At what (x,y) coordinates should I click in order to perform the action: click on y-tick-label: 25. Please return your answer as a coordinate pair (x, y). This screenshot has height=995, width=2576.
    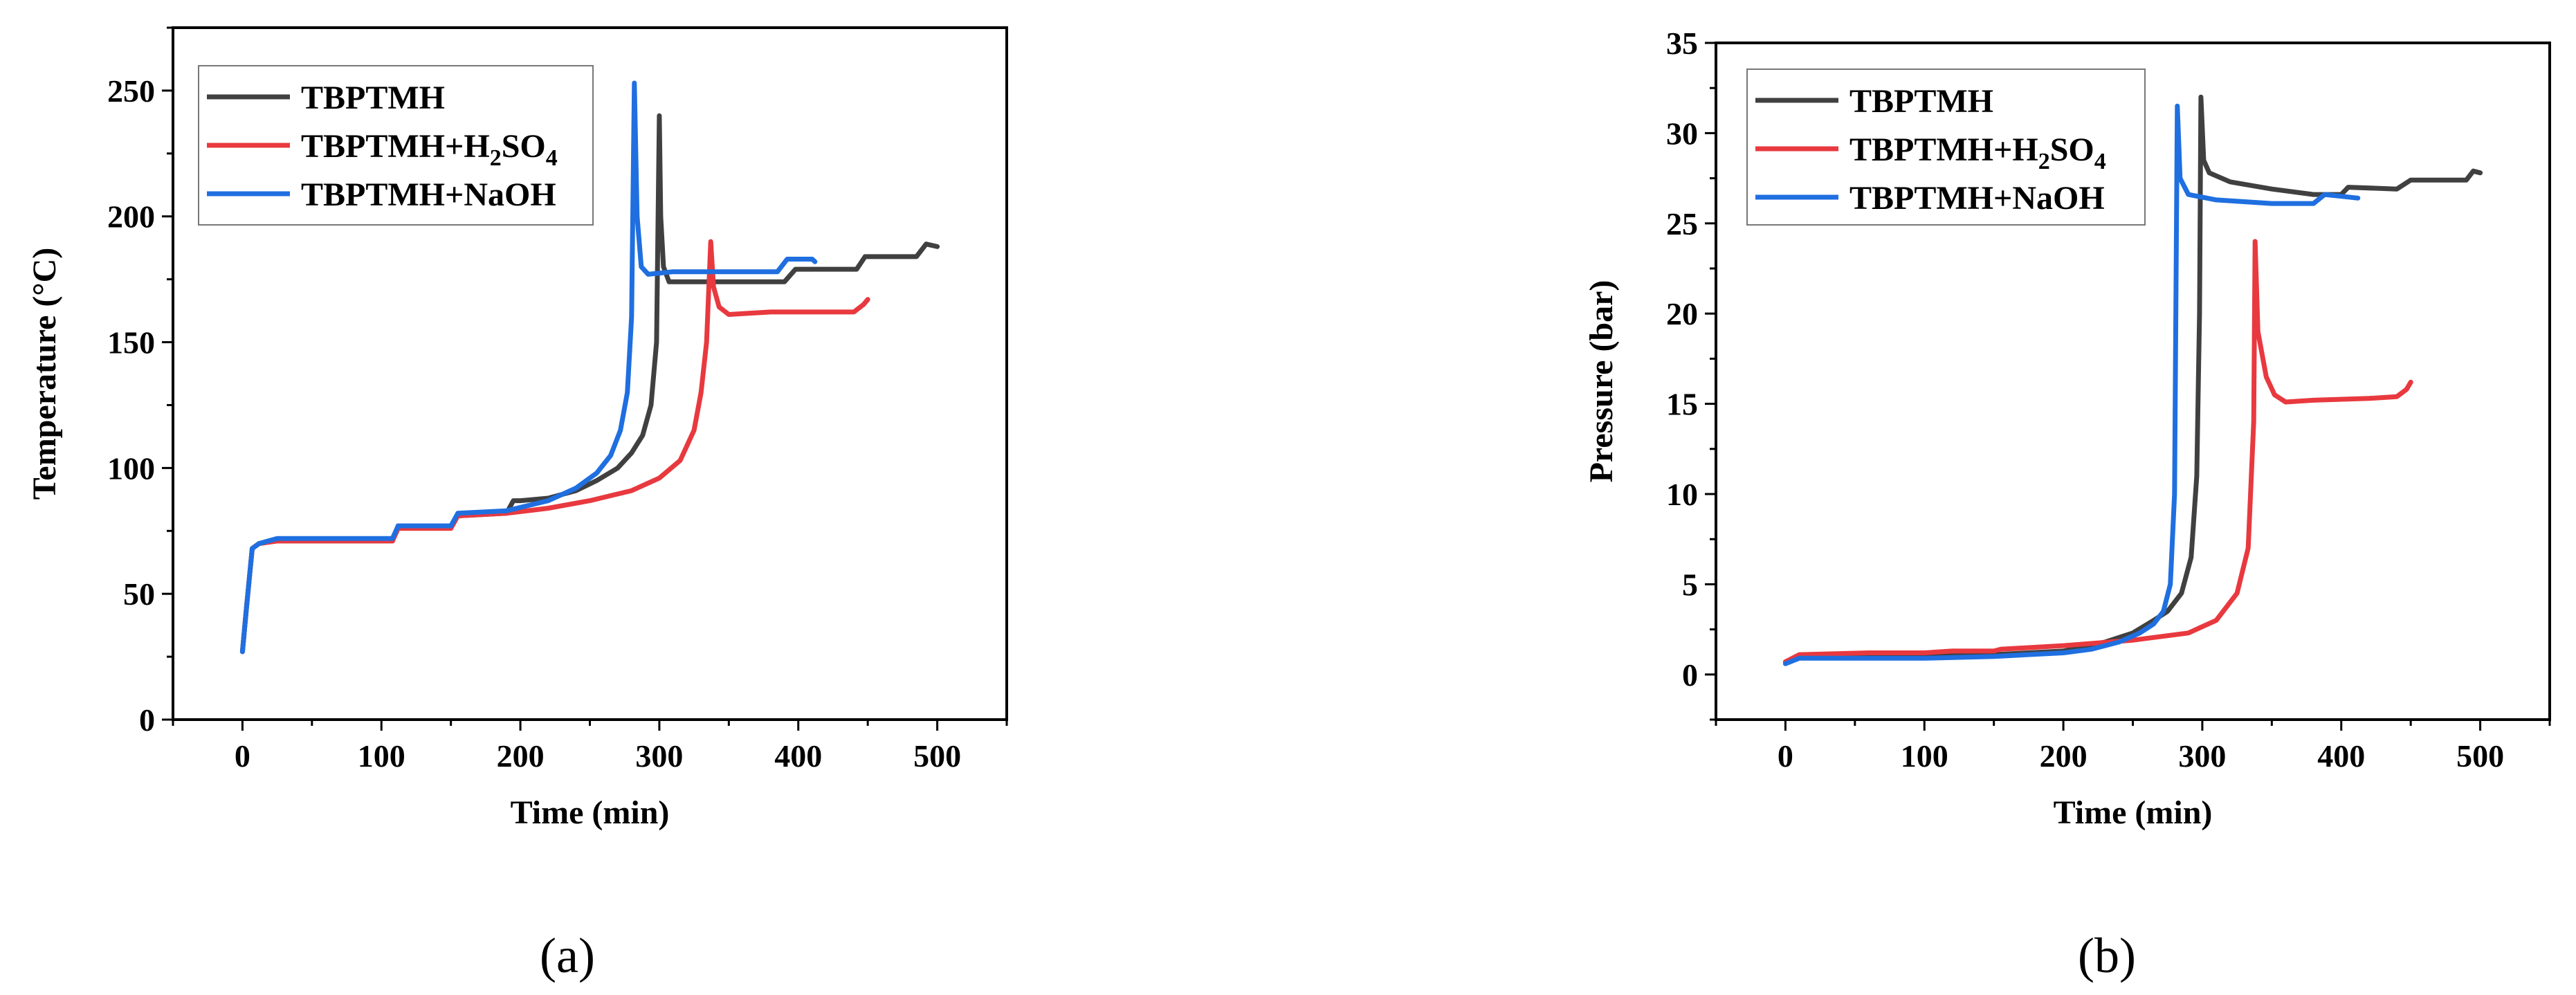
    Looking at the image, I should click on (1682, 223).